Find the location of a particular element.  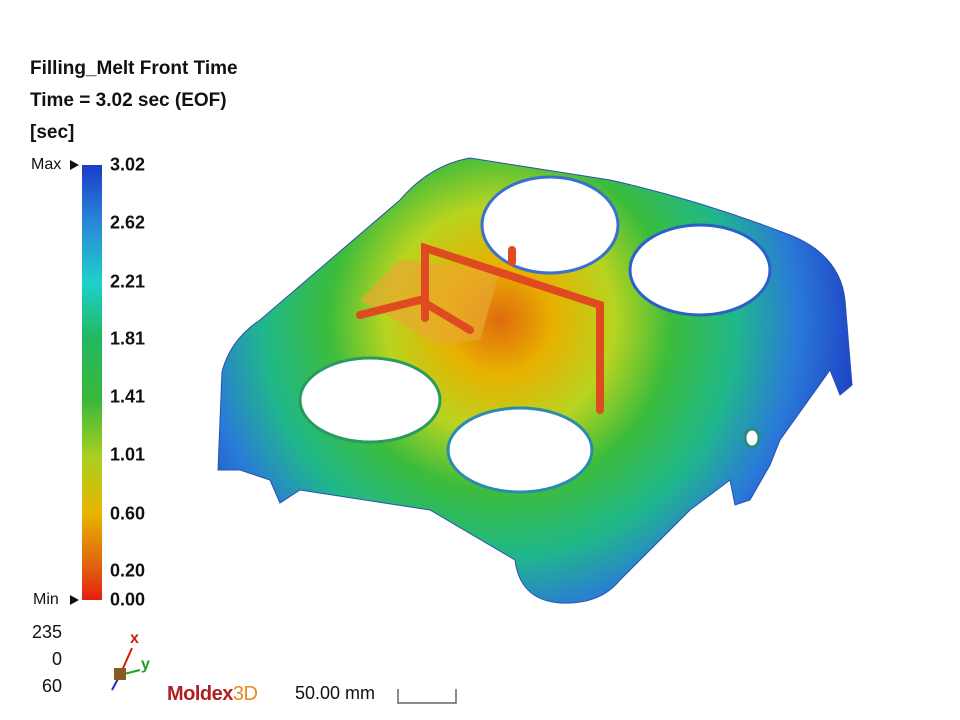

legend-tick-label: 0.60 is located at coordinates (128, 513).